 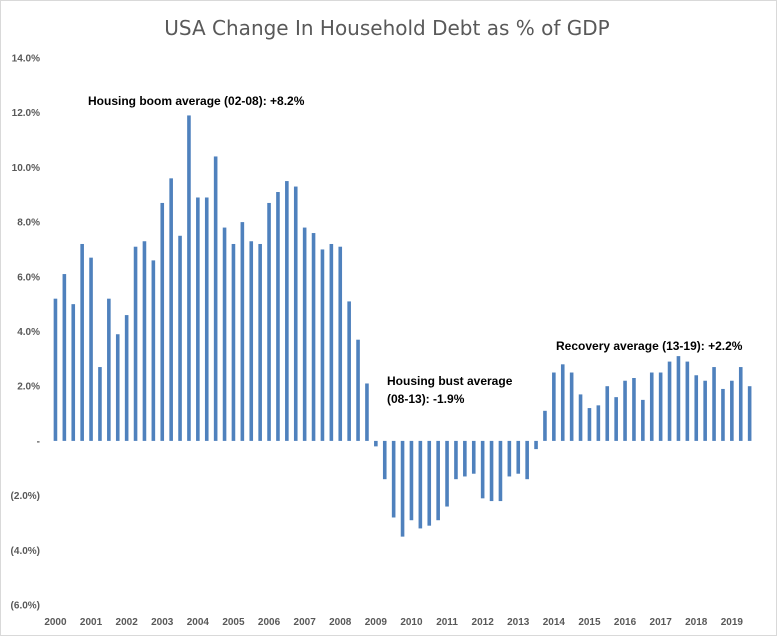 What do you see at coordinates (447, 622) in the screenshot?
I see `x-tick-label: 2011` at bounding box center [447, 622].